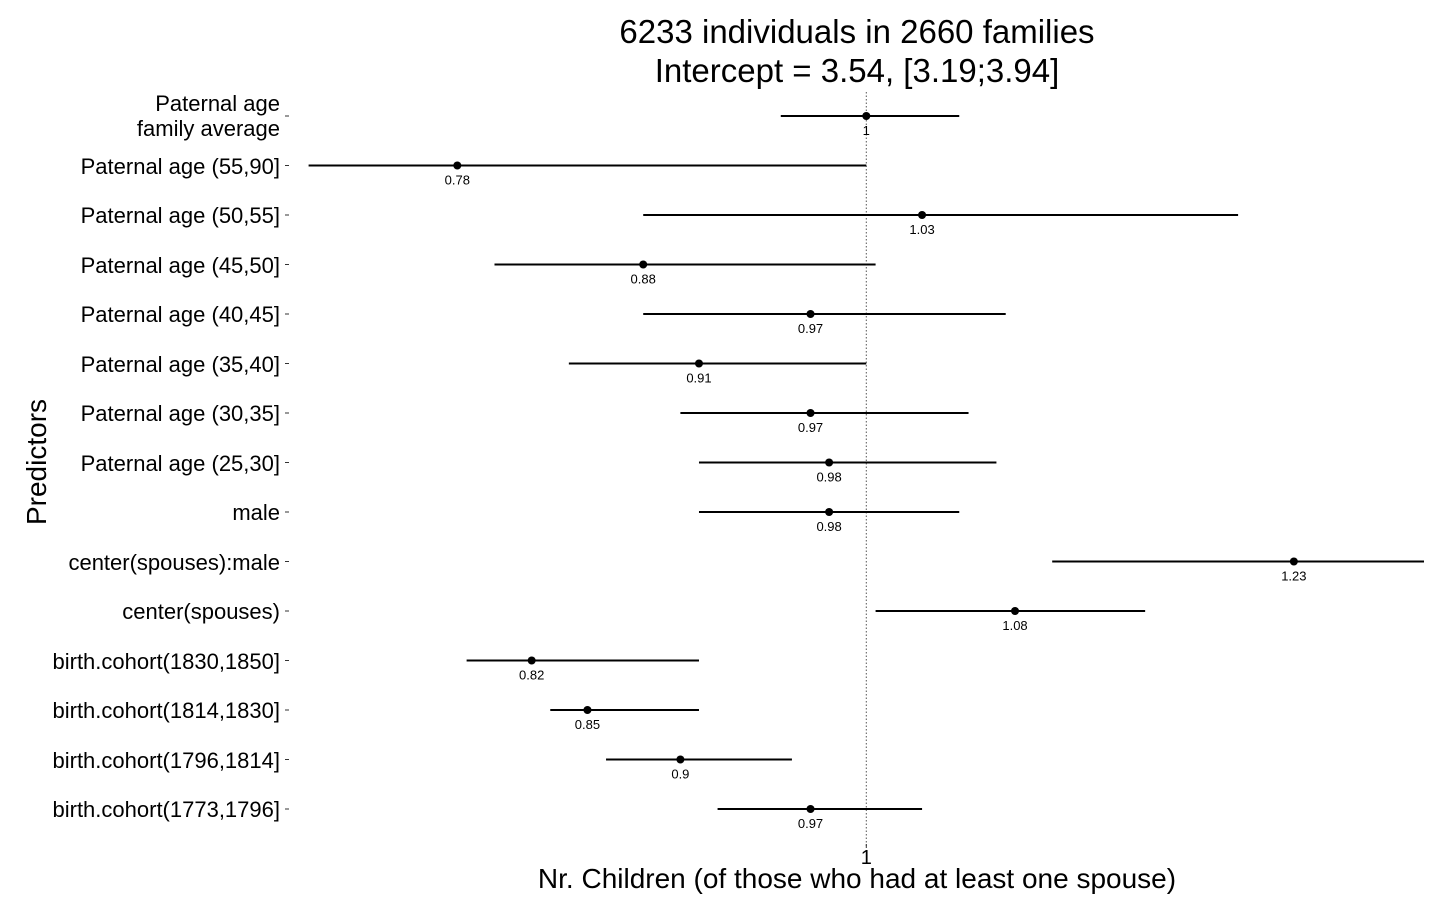  What do you see at coordinates (587, 724) in the screenshot?
I see `estimate-label: 0.85` at bounding box center [587, 724].